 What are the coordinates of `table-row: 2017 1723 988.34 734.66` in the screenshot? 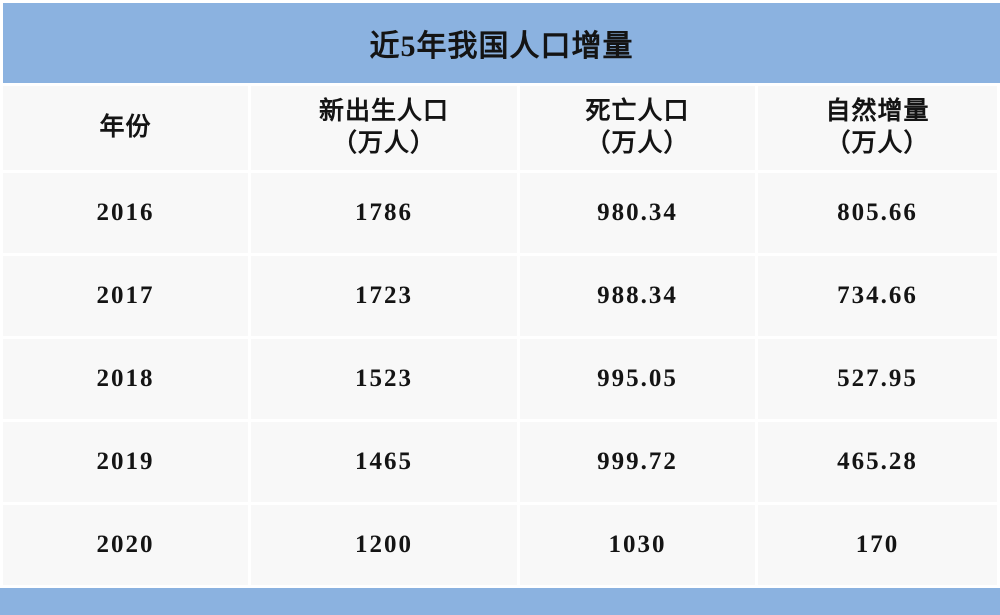 It's located at (500, 296).